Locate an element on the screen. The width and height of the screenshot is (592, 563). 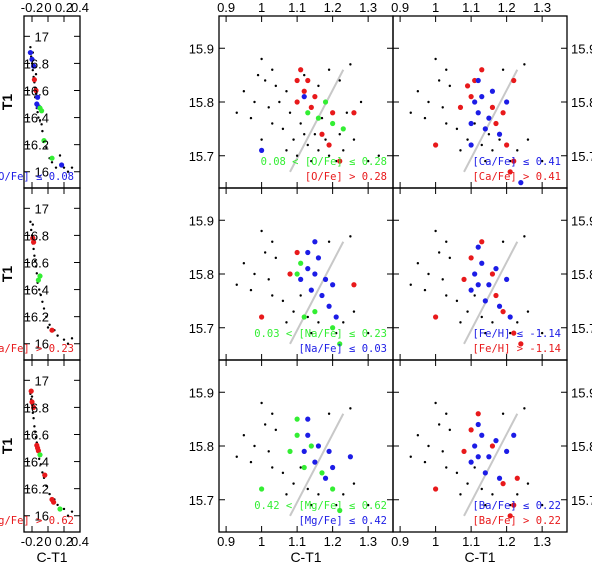
legend-entry: [Na/Fe] ≤ 0.03 is located at coordinates (342, 349).